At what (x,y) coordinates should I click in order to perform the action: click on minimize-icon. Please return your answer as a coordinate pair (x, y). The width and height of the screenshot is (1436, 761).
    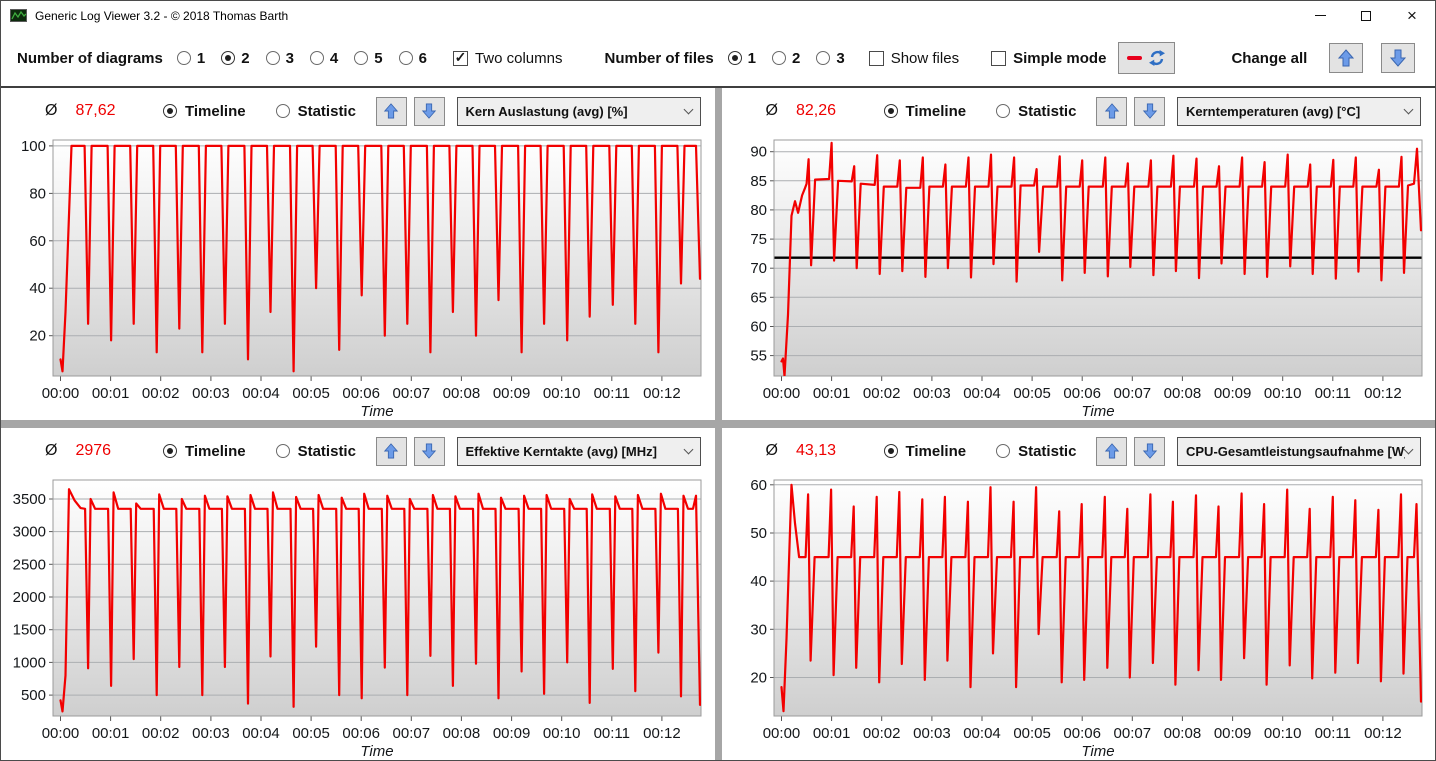
    Looking at the image, I should click on (1320, 15).